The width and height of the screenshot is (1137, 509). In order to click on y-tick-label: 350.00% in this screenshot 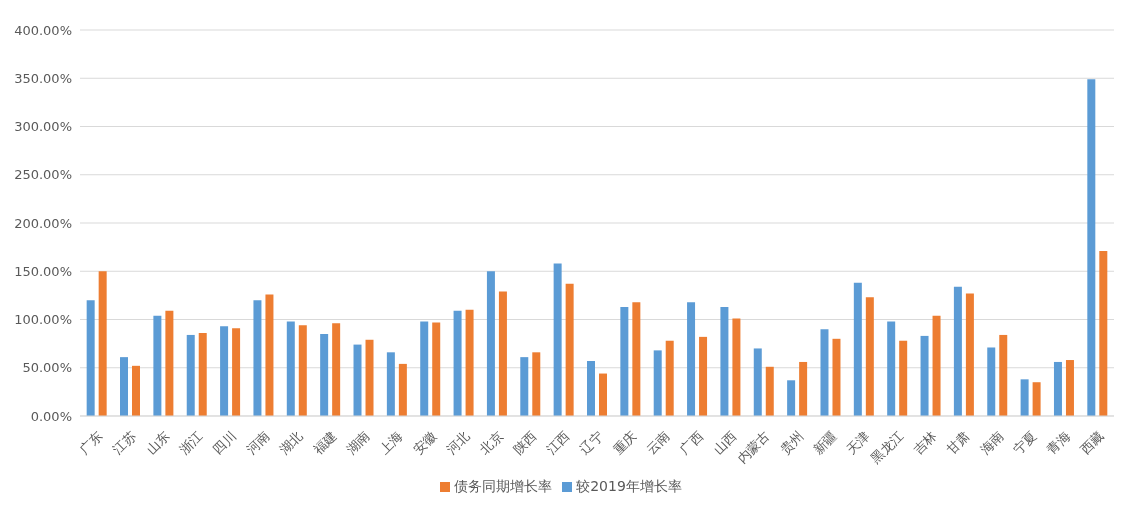, I will do `click(43, 78)`.